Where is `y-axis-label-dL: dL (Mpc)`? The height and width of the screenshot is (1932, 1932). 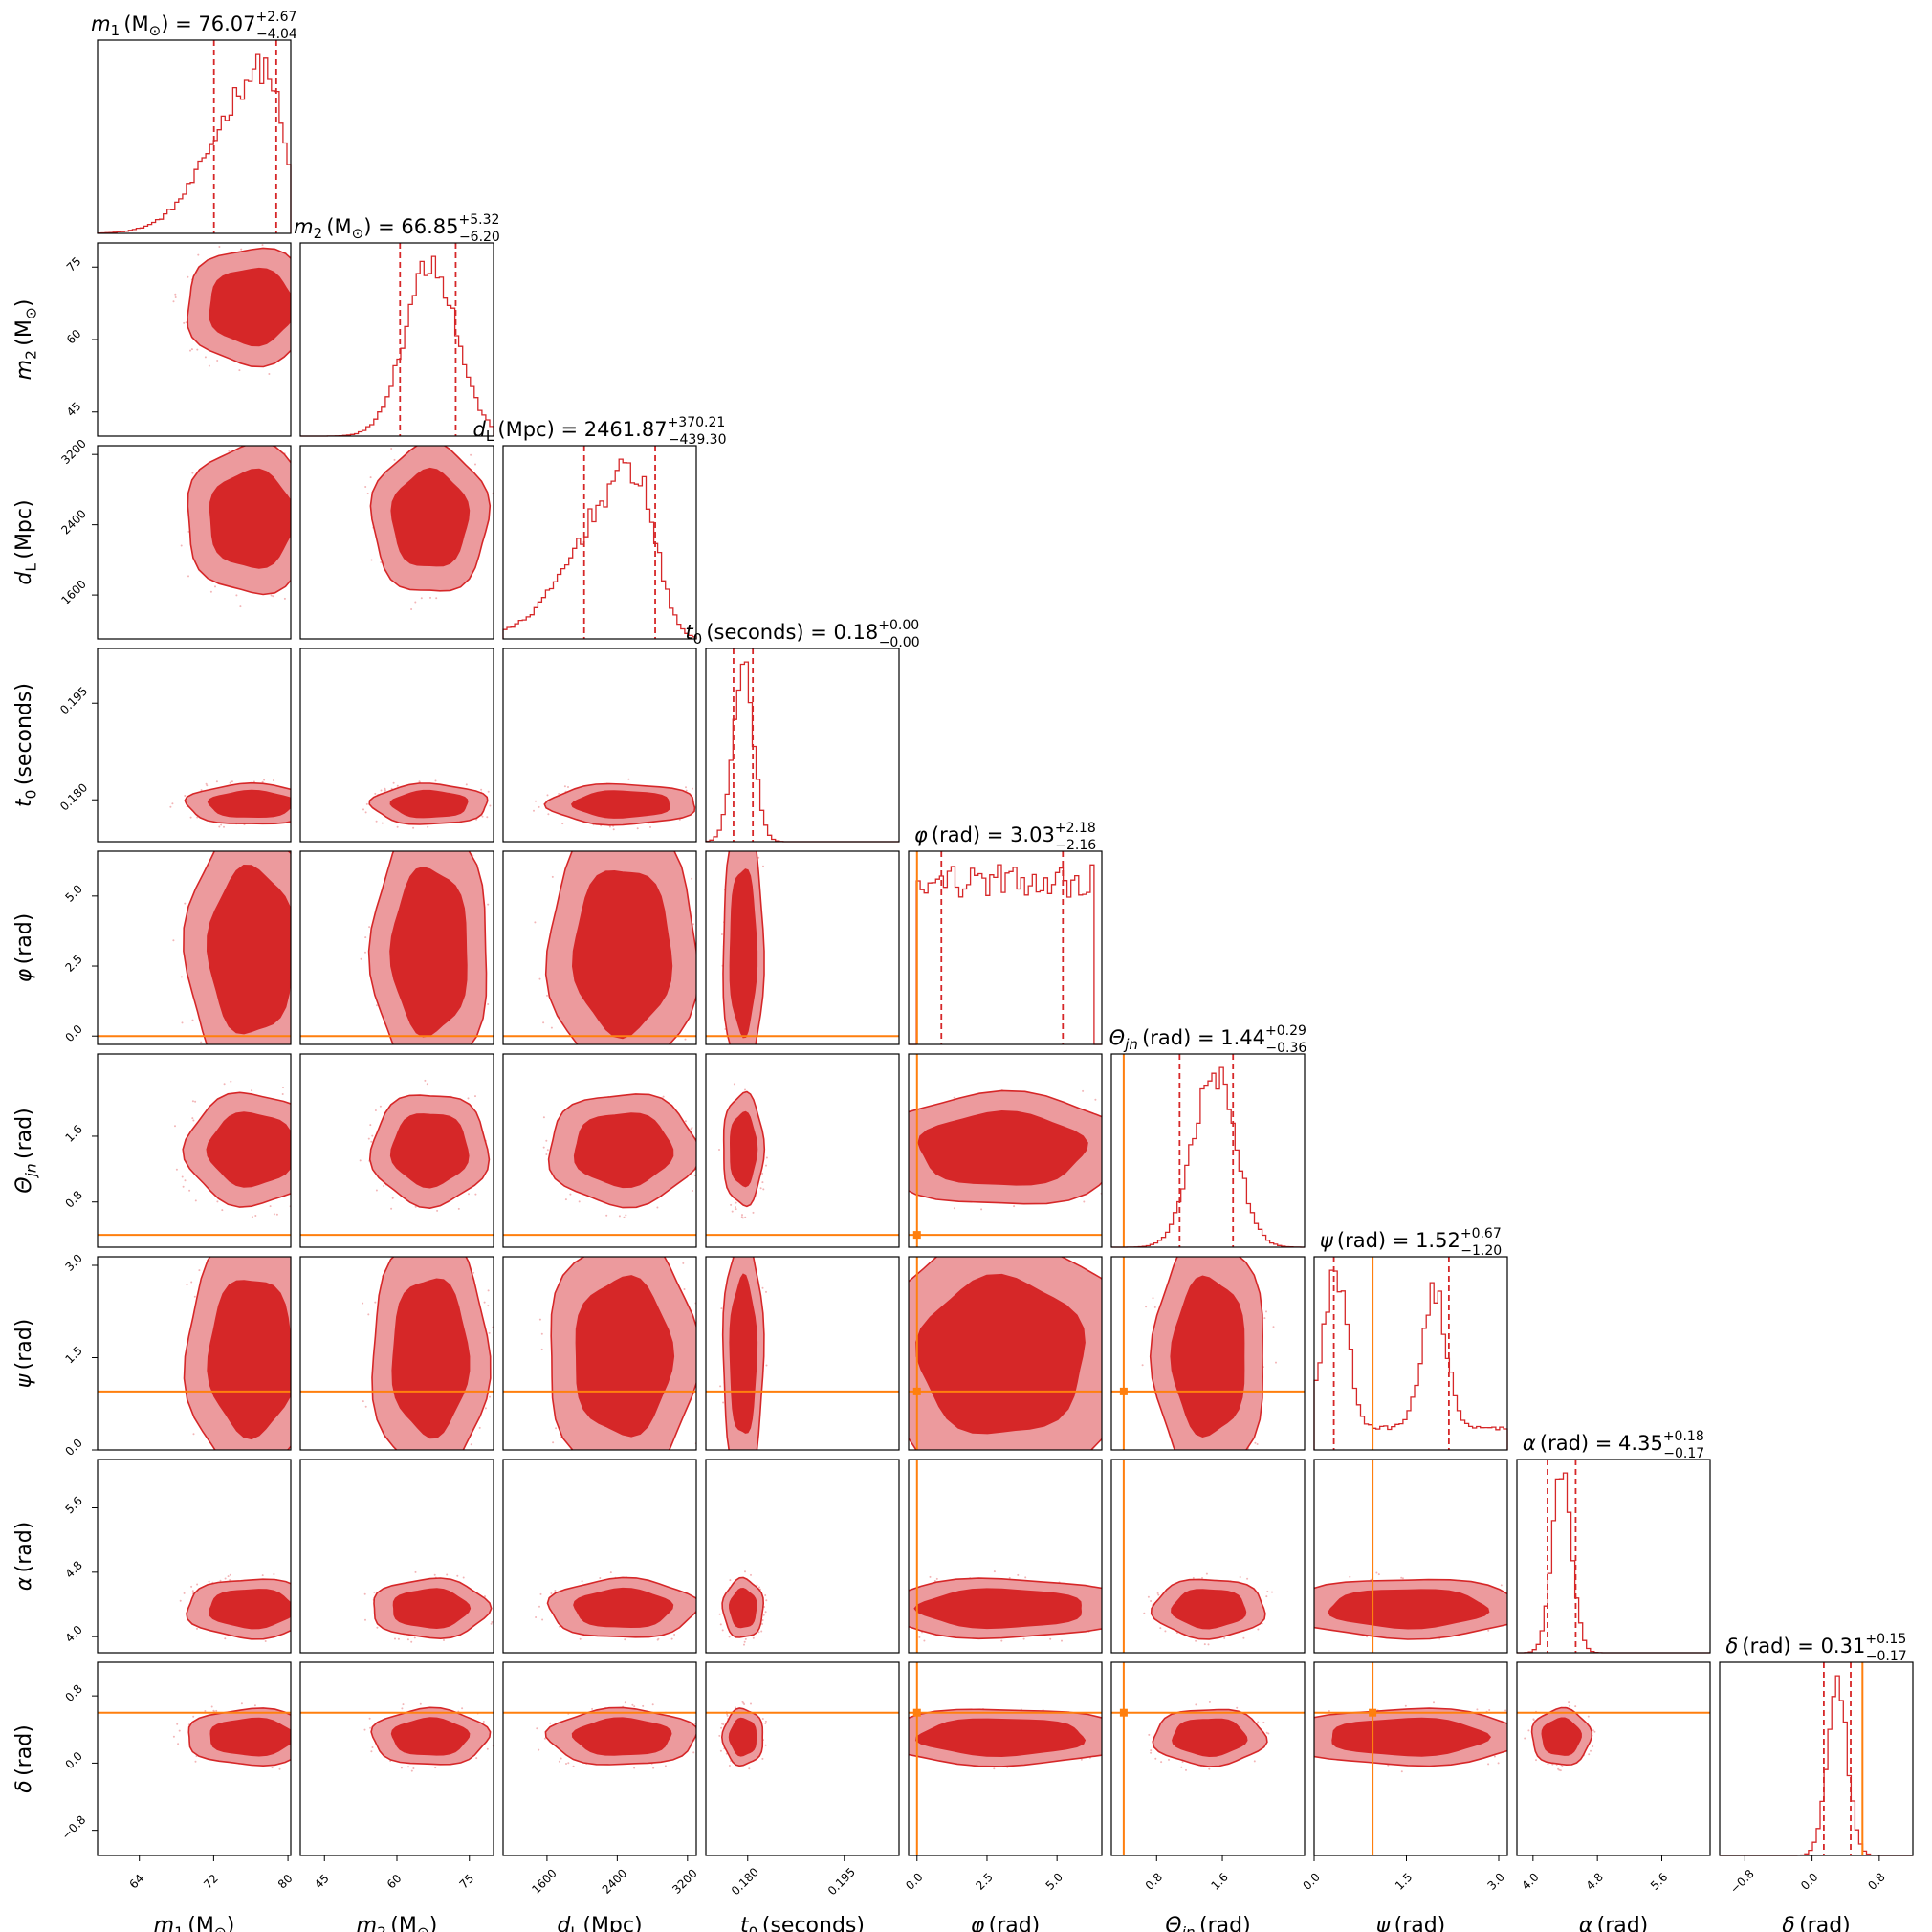
y-axis-label-dL: dL (Mpc) is located at coordinates (26, 541).